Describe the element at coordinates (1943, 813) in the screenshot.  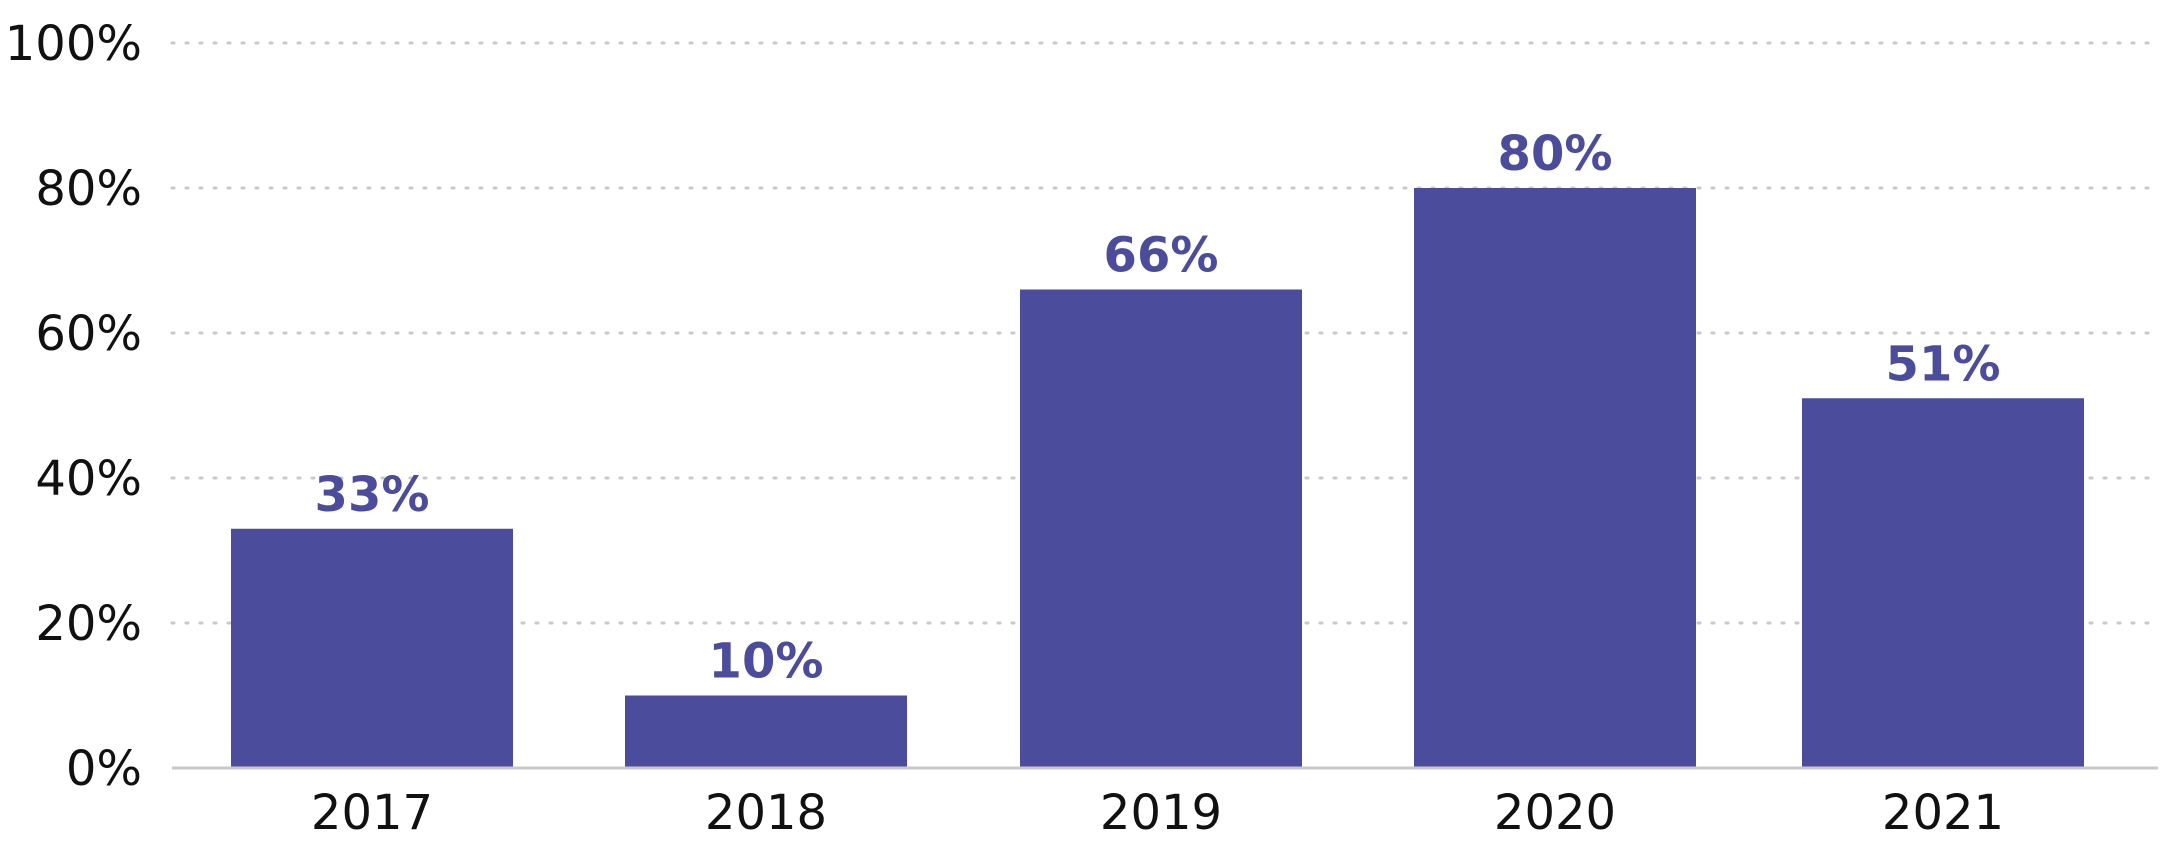
I see `x-tick-label: 2021` at that location.